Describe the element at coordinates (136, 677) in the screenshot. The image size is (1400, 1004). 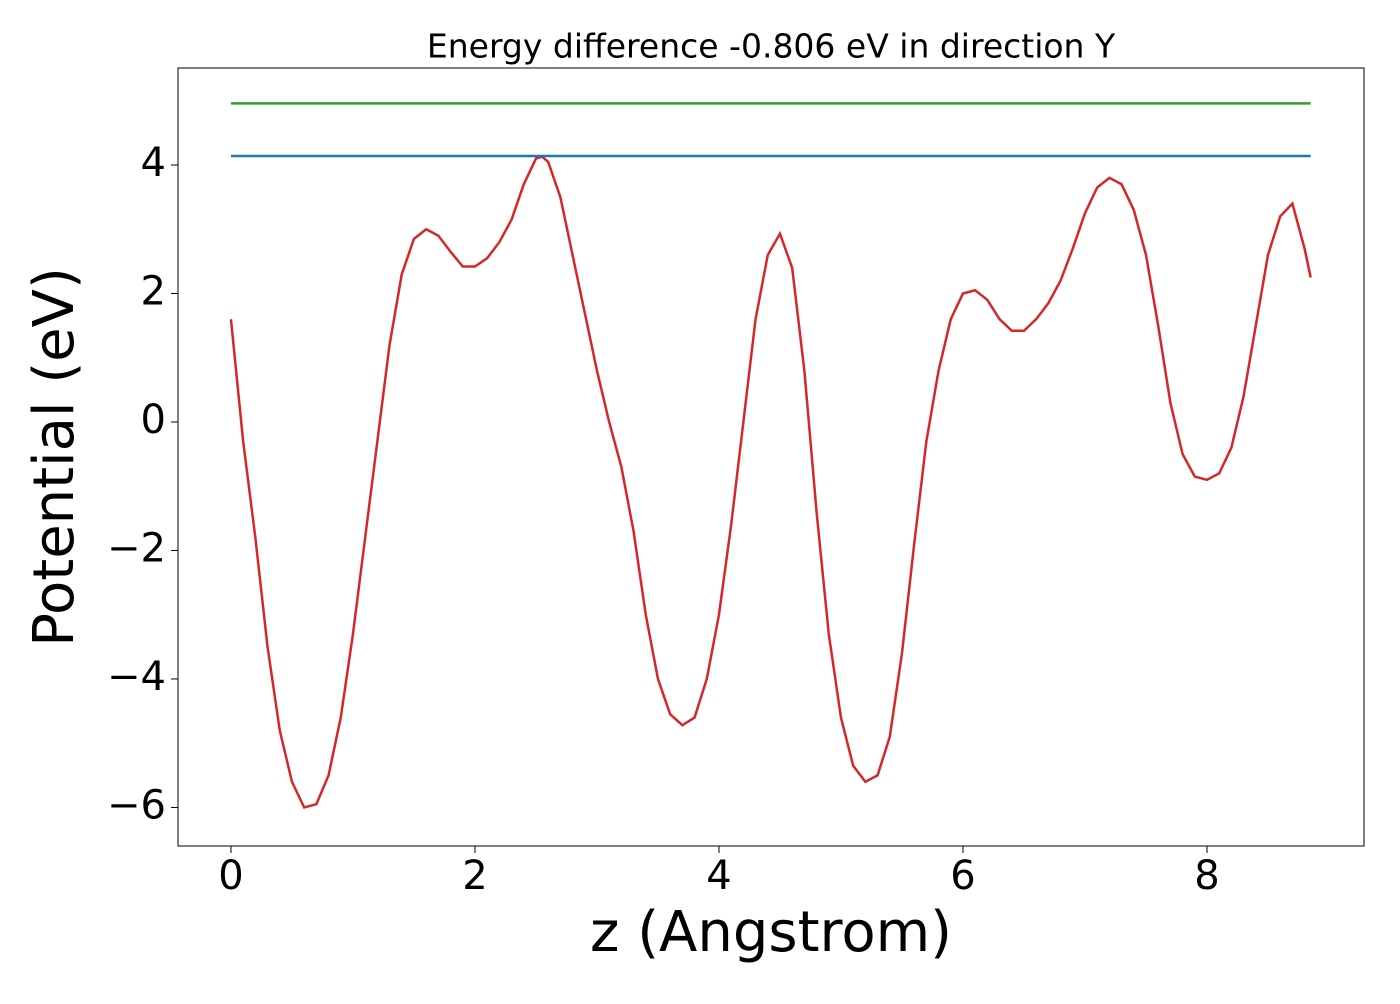
I see `y-tick-label: −4` at that location.